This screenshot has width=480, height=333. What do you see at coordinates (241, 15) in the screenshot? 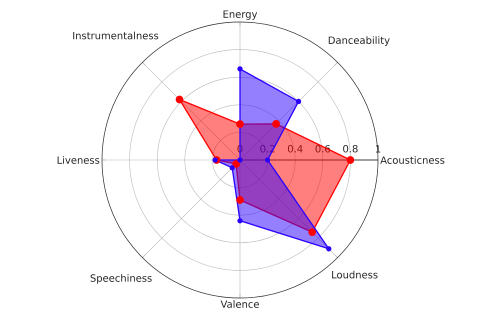
I see `spoke-label: Energy` at bounding box center [241, 15].